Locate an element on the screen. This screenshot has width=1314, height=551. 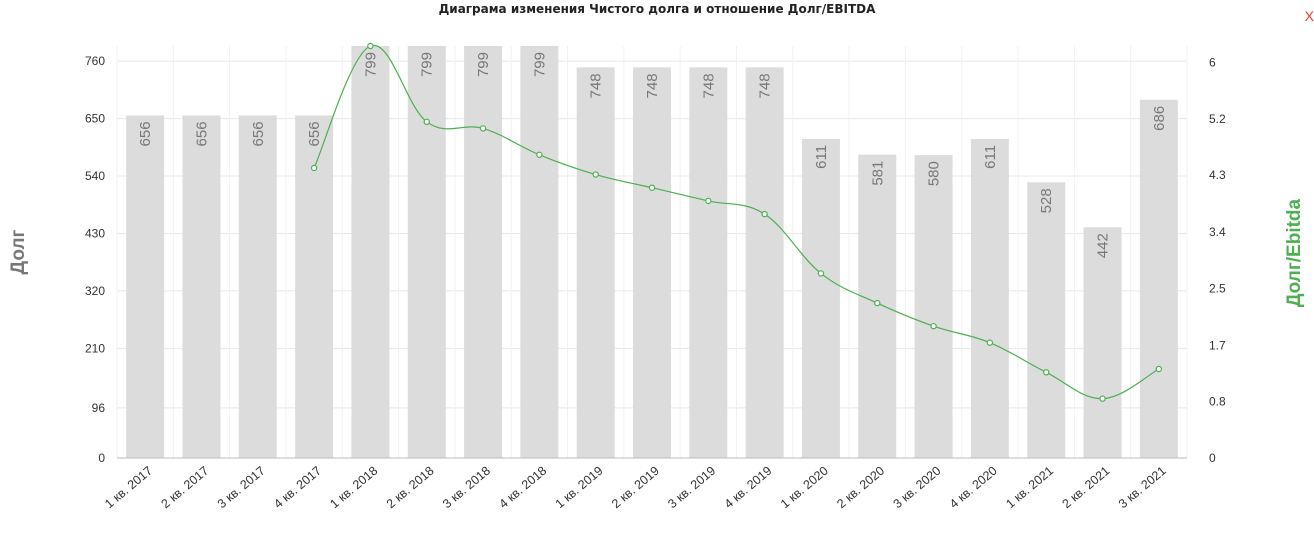
x-tick-label: 2 кв. 2019 is located at coordinates (635, 488).